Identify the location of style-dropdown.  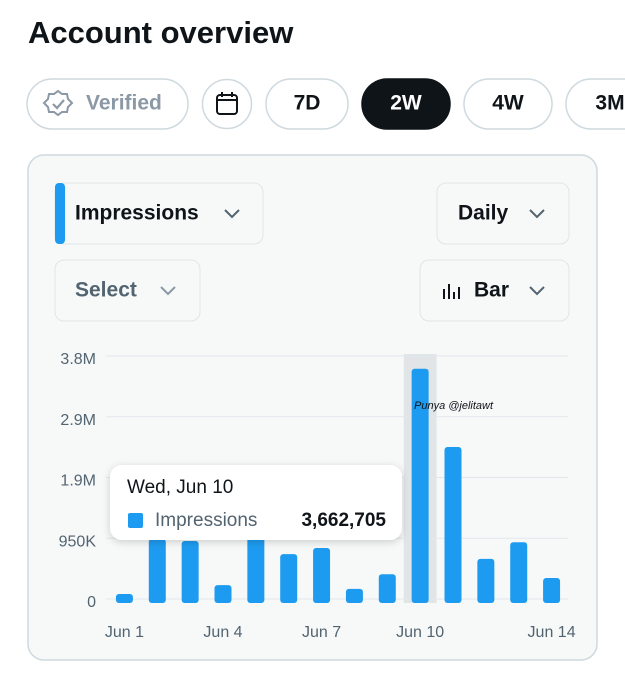
(494, 290).